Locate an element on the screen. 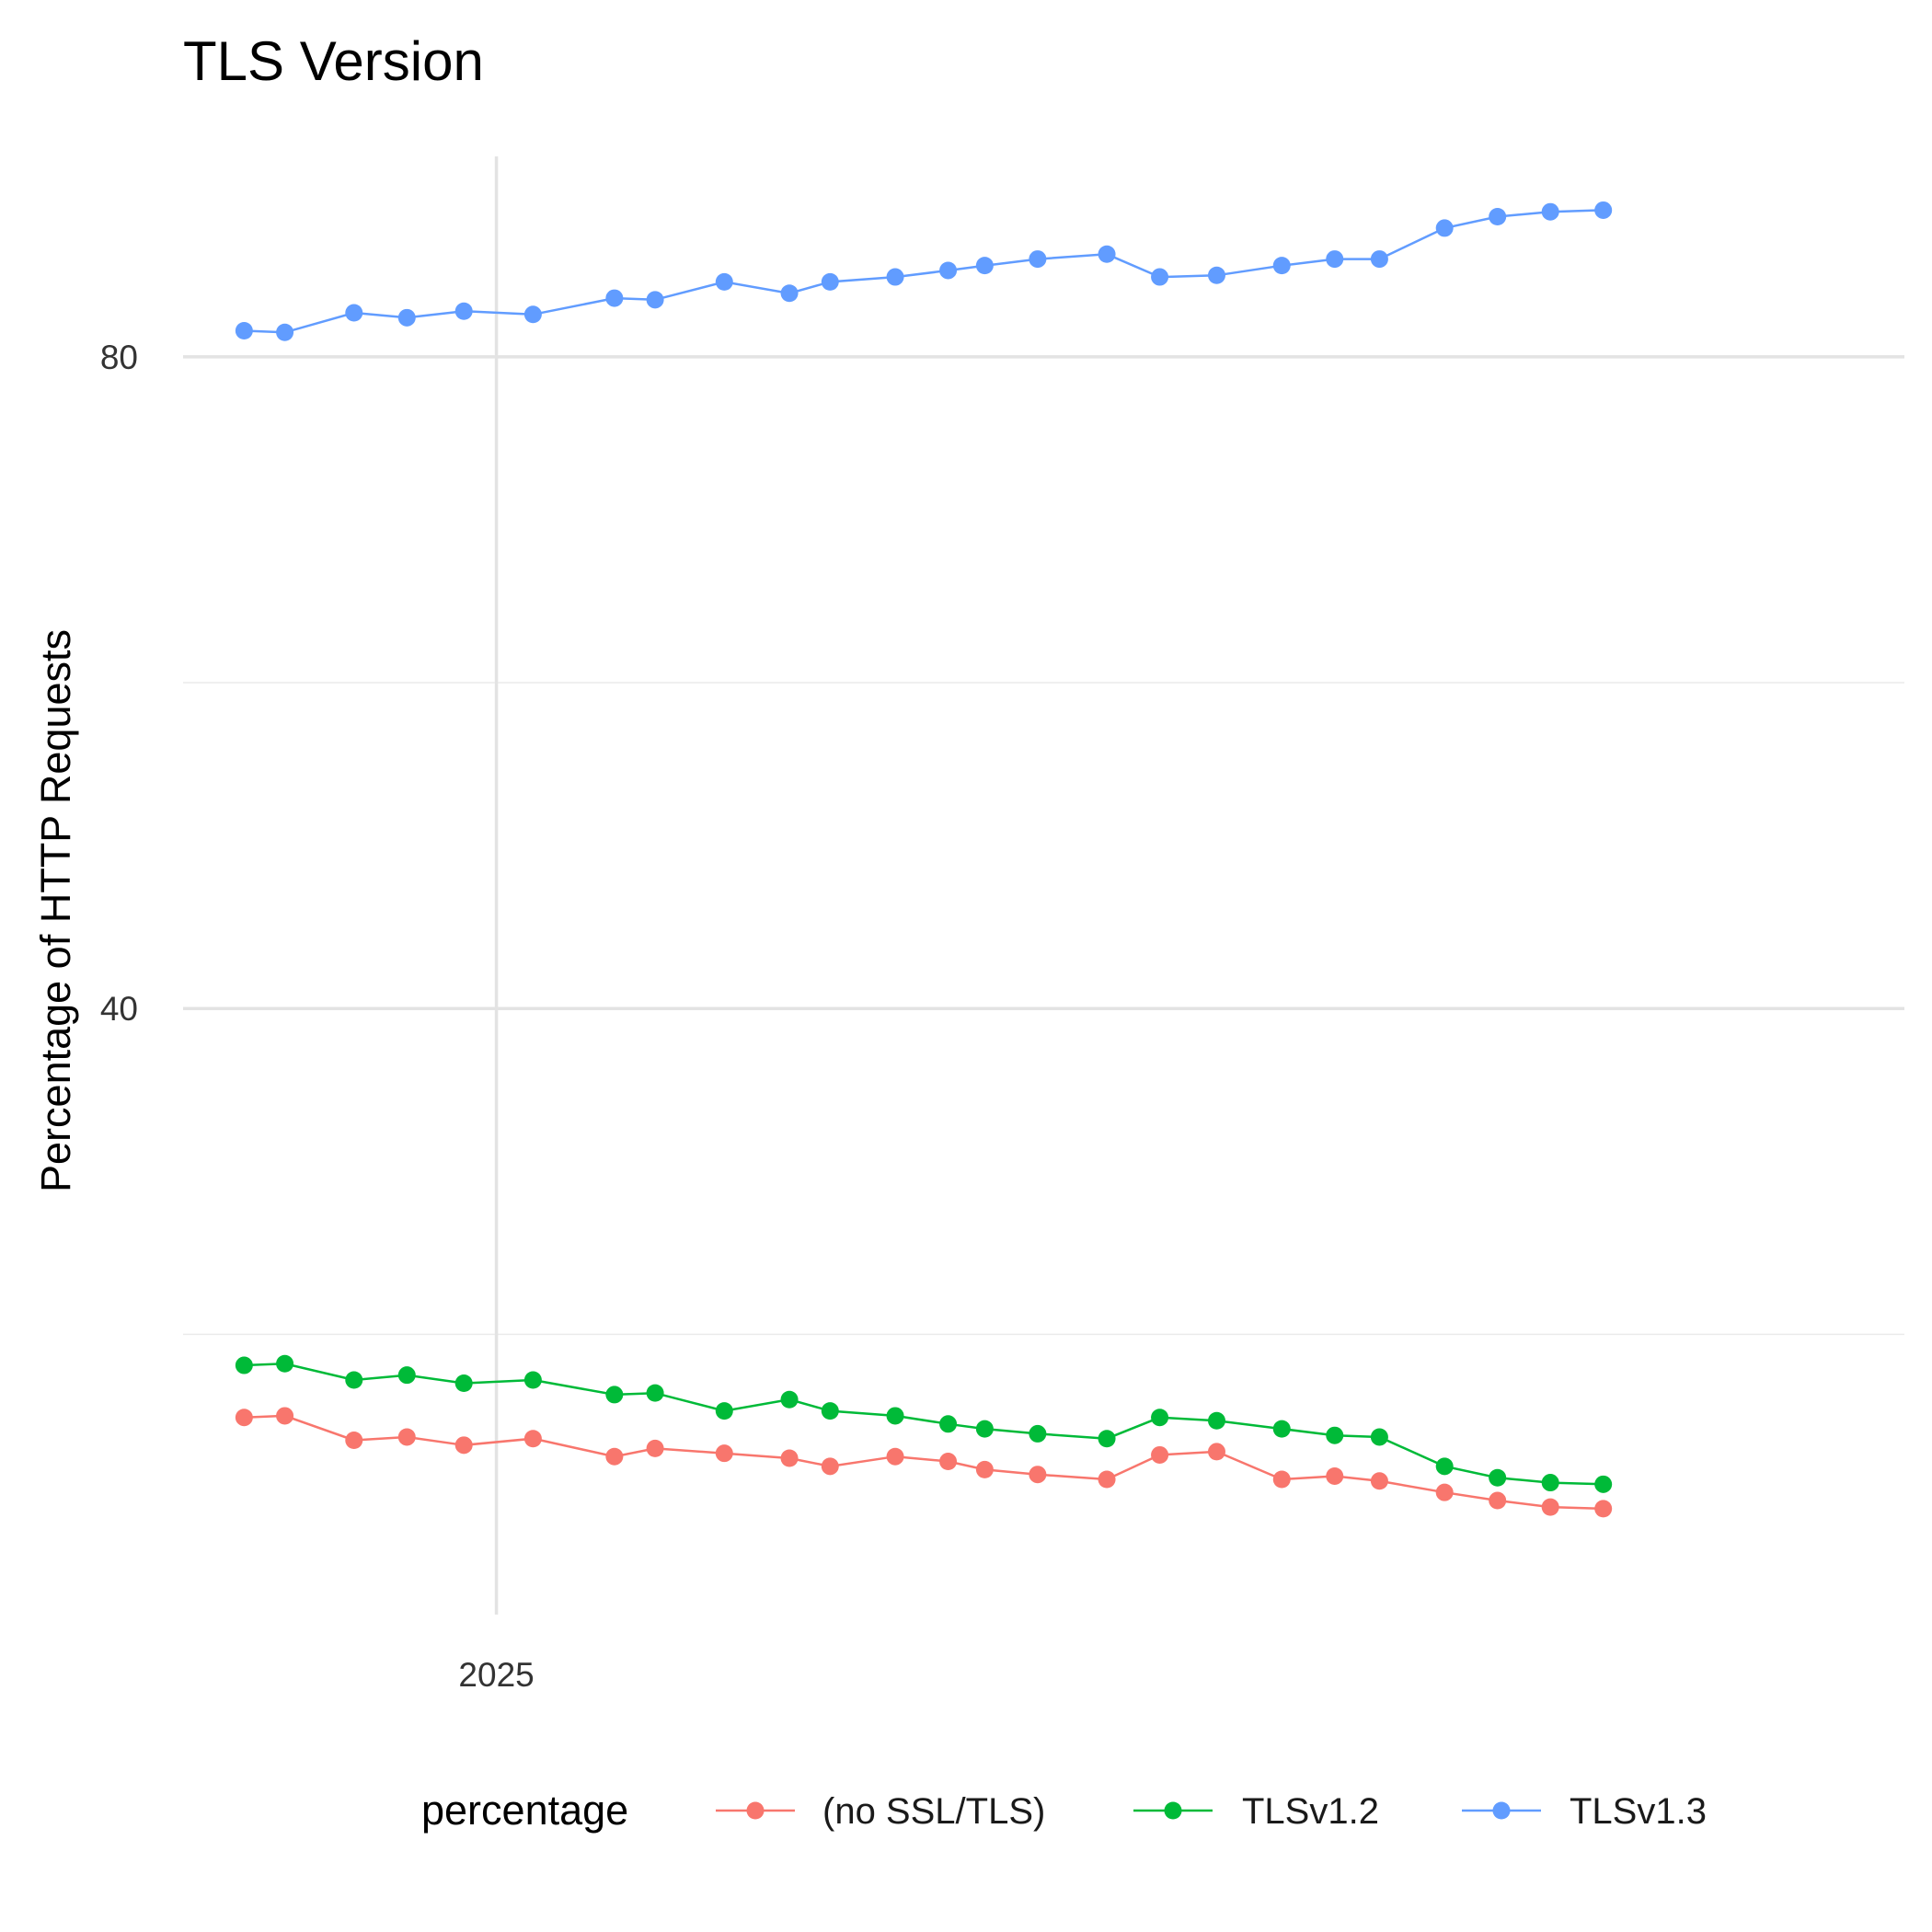 The image size is (1932, 1932). chart-title: TLS Version is located at coordinates (333, 61).